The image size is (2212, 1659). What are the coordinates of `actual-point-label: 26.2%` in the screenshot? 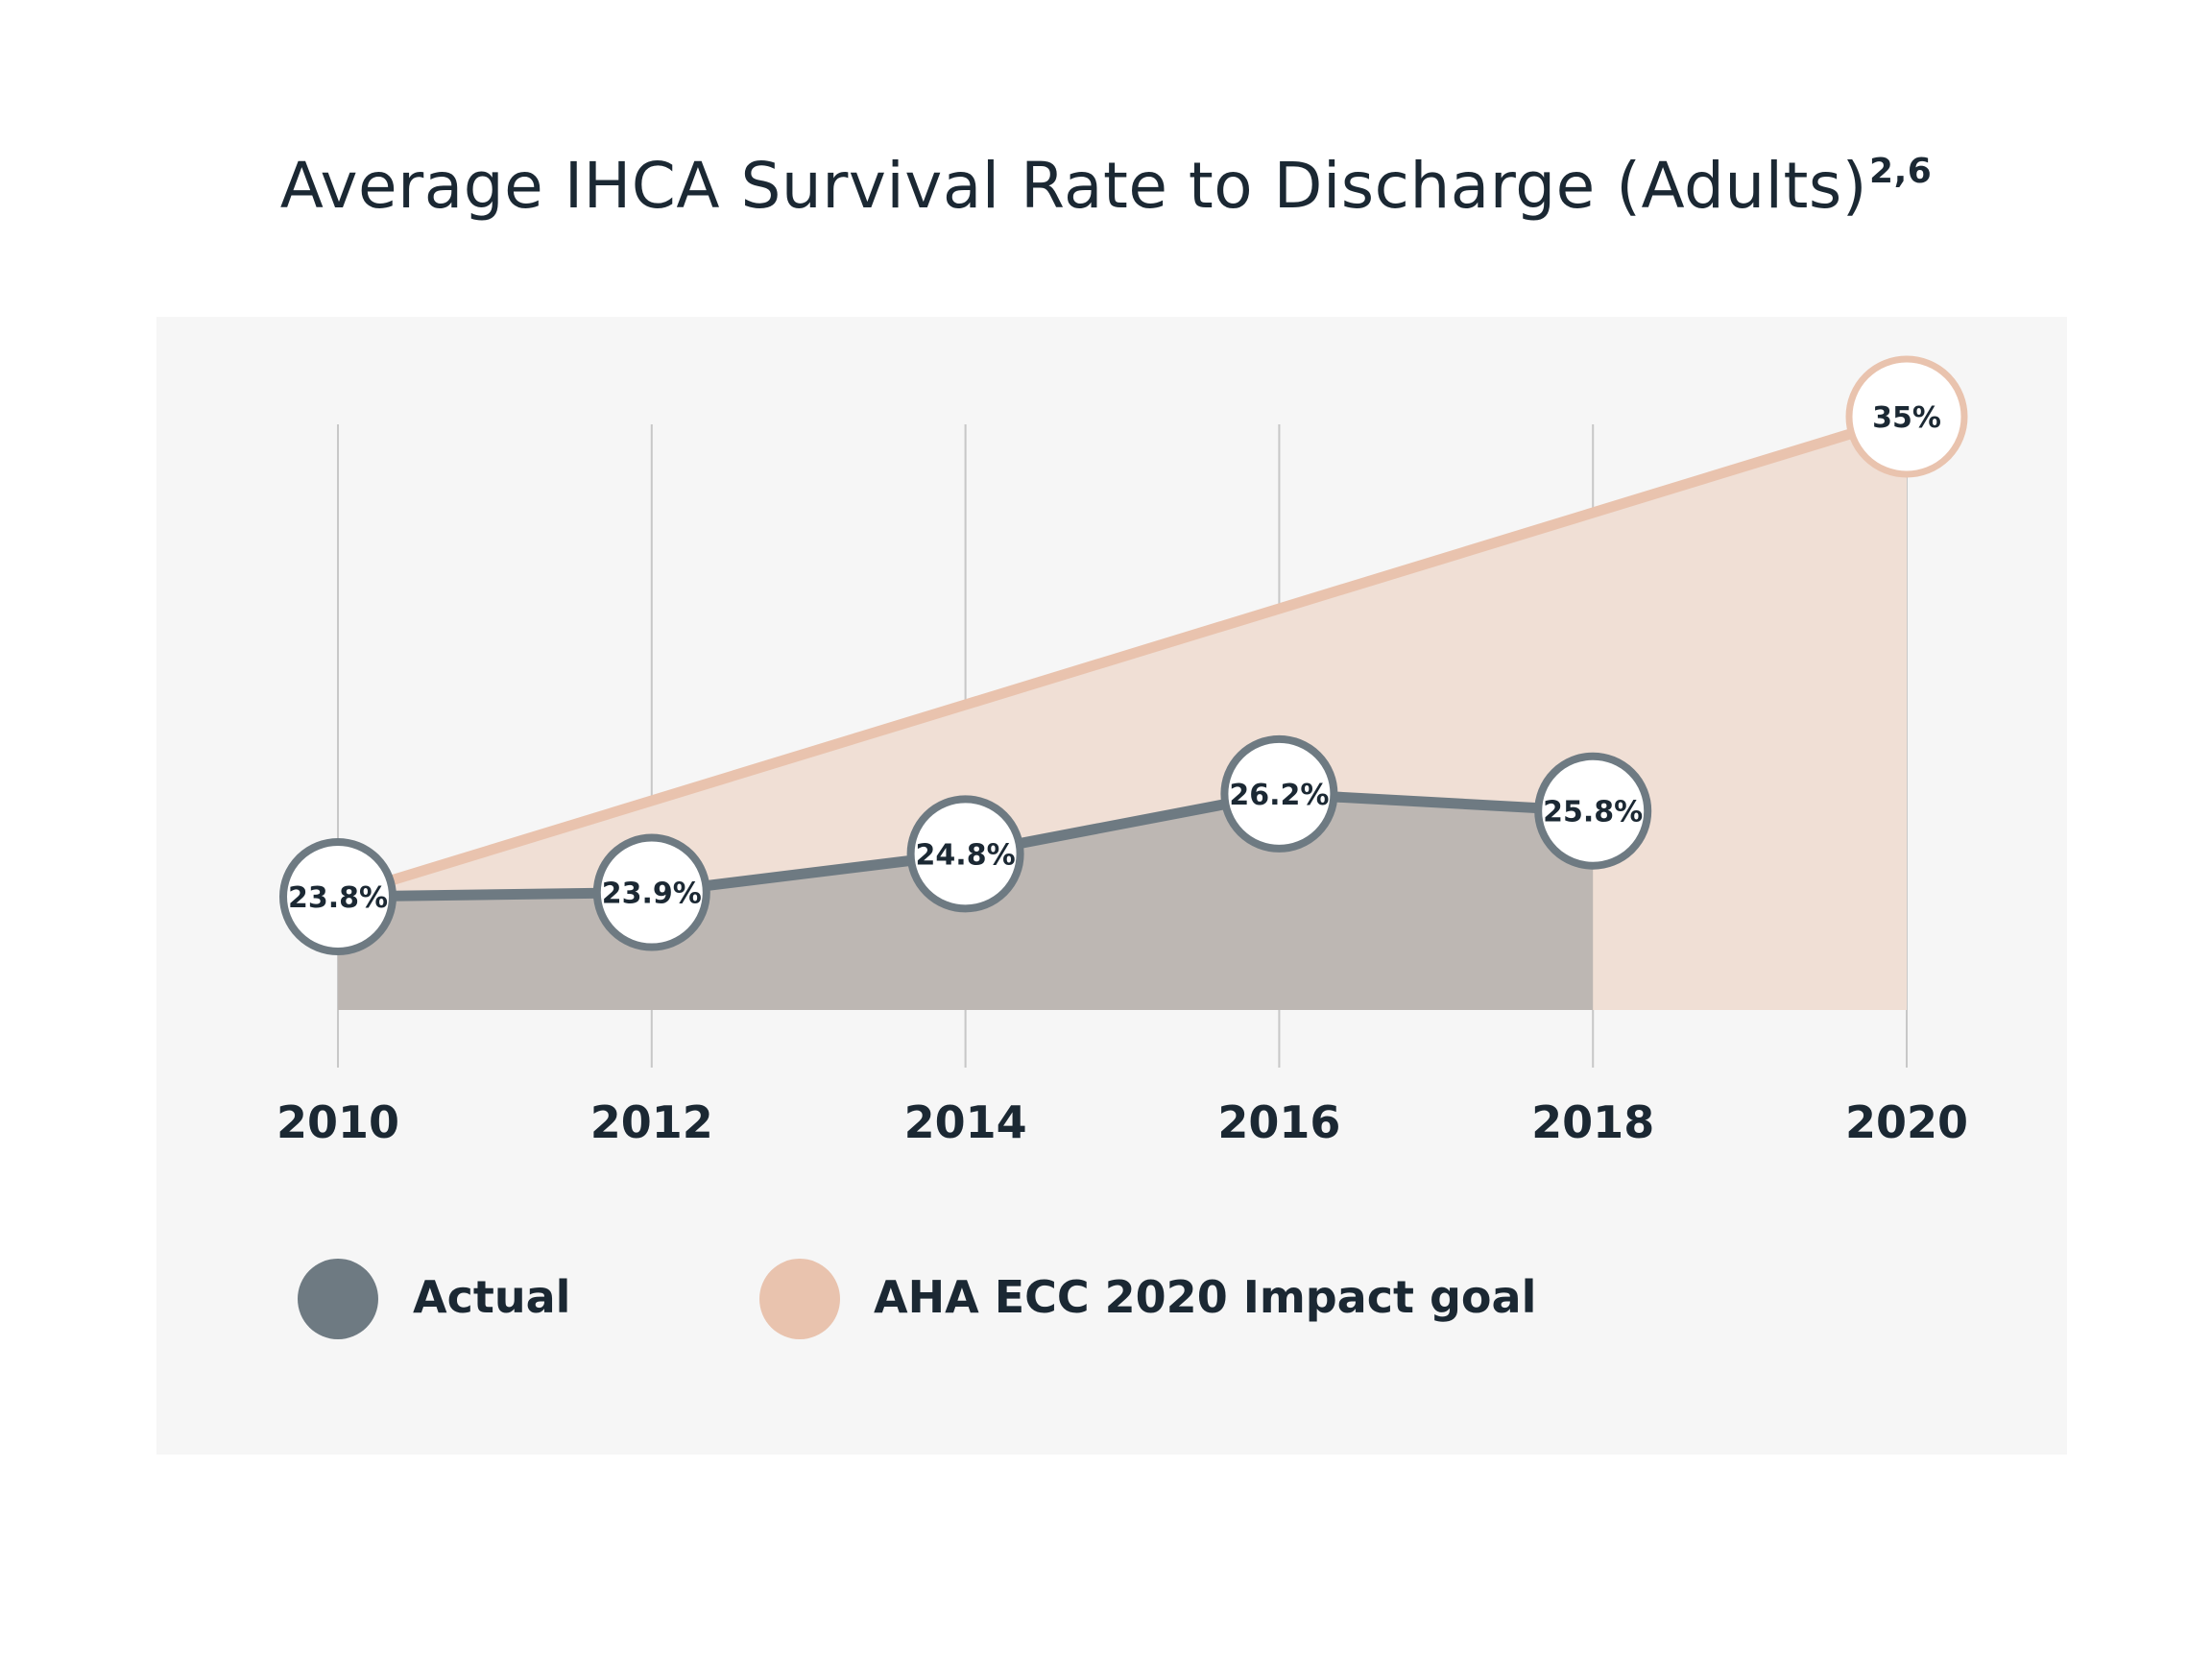 It's located at (1279, 795).